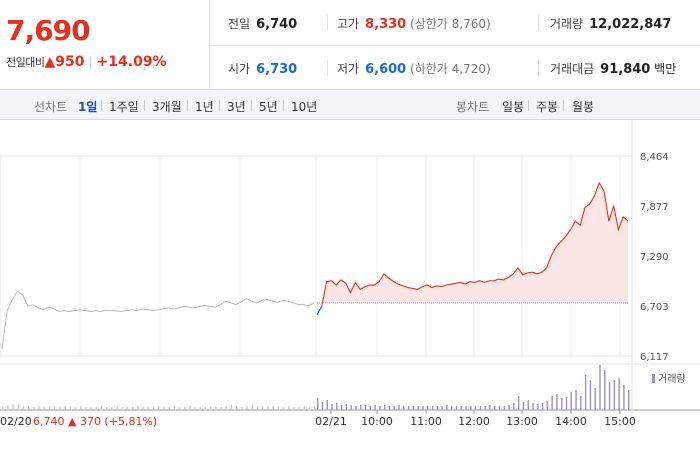 This screenshot has height=454, width=700. Describe the element at coordinates (50, 62) in the screenshot. I see `up-arrow-icon: ▲` at that location.